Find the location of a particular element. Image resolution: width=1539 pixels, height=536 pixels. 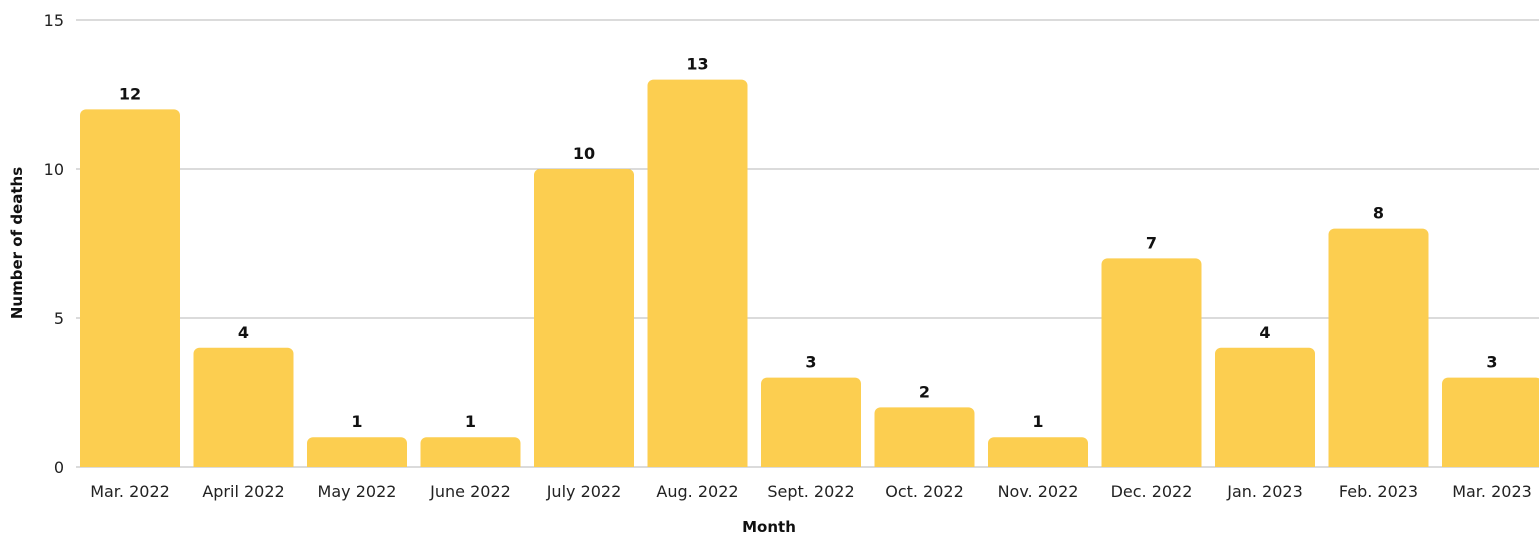

data-label: 2 is located at coordinates (924, 391).